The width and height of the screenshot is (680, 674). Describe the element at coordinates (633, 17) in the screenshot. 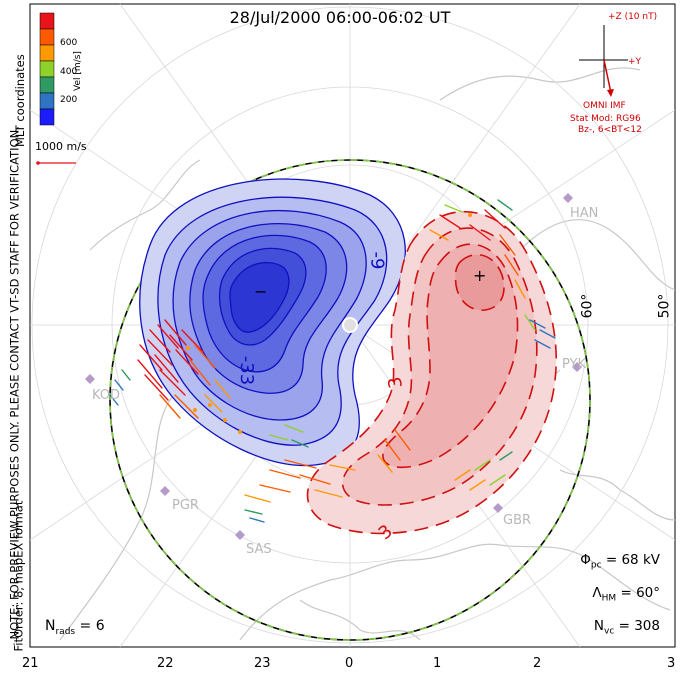

I see `imf-z-label: +Z (10 nT)` at that location.